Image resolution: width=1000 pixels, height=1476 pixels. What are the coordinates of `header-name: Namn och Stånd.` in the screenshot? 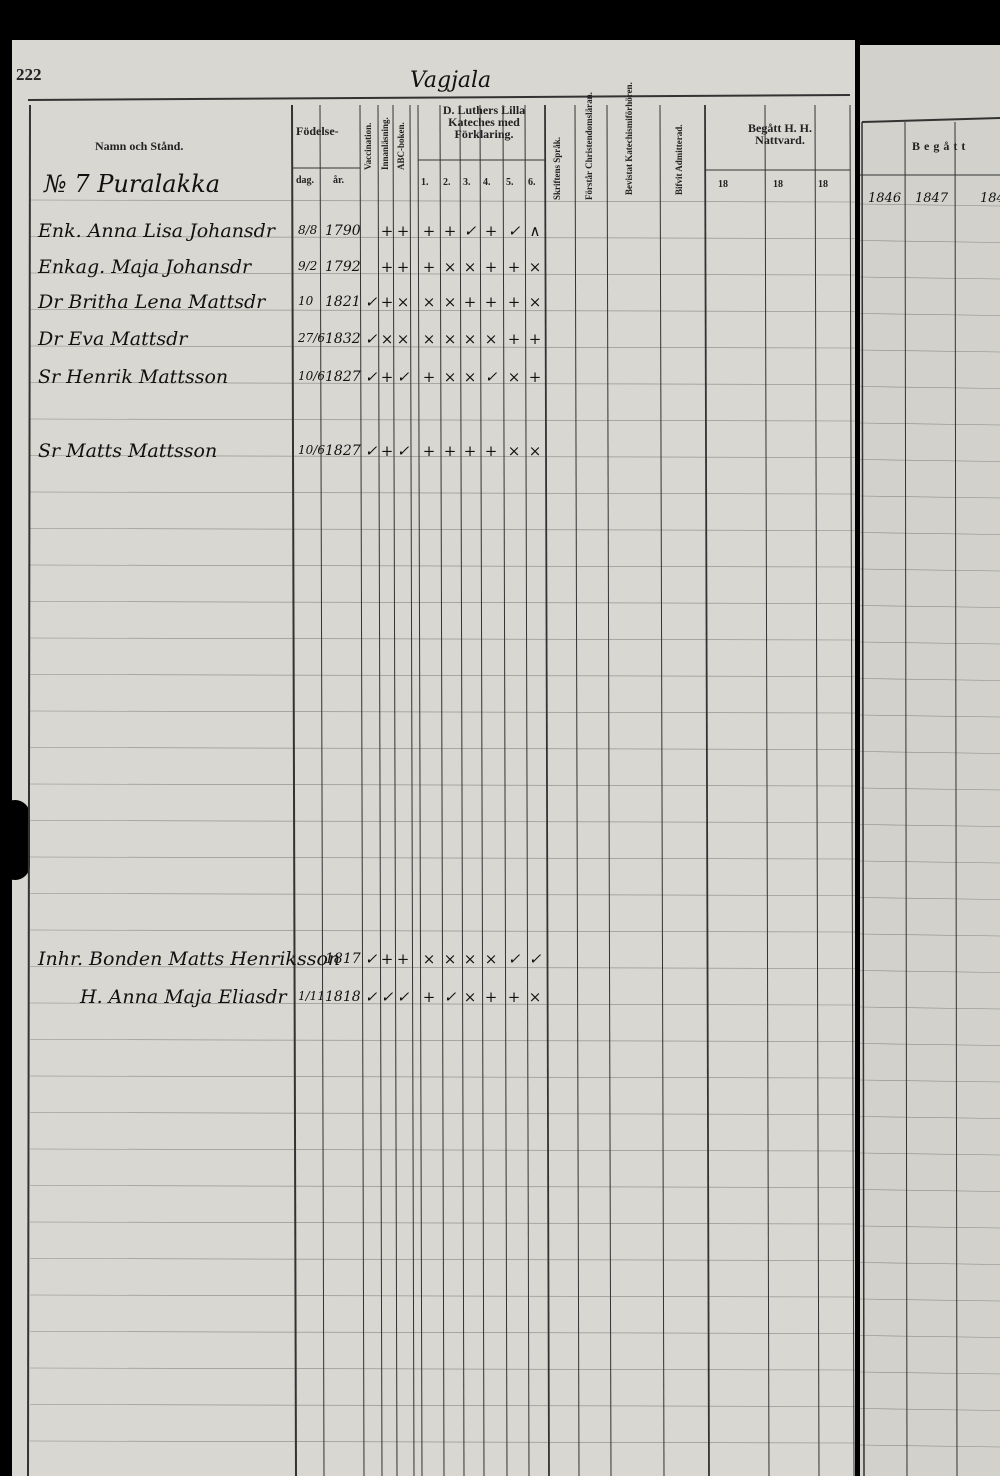 It's located at (139, 146).